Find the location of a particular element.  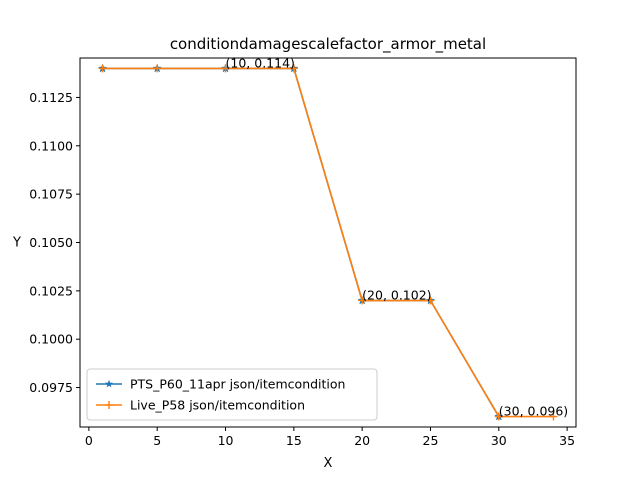

y-tick-label: 0.0975 is located at coordinates (51, 387).